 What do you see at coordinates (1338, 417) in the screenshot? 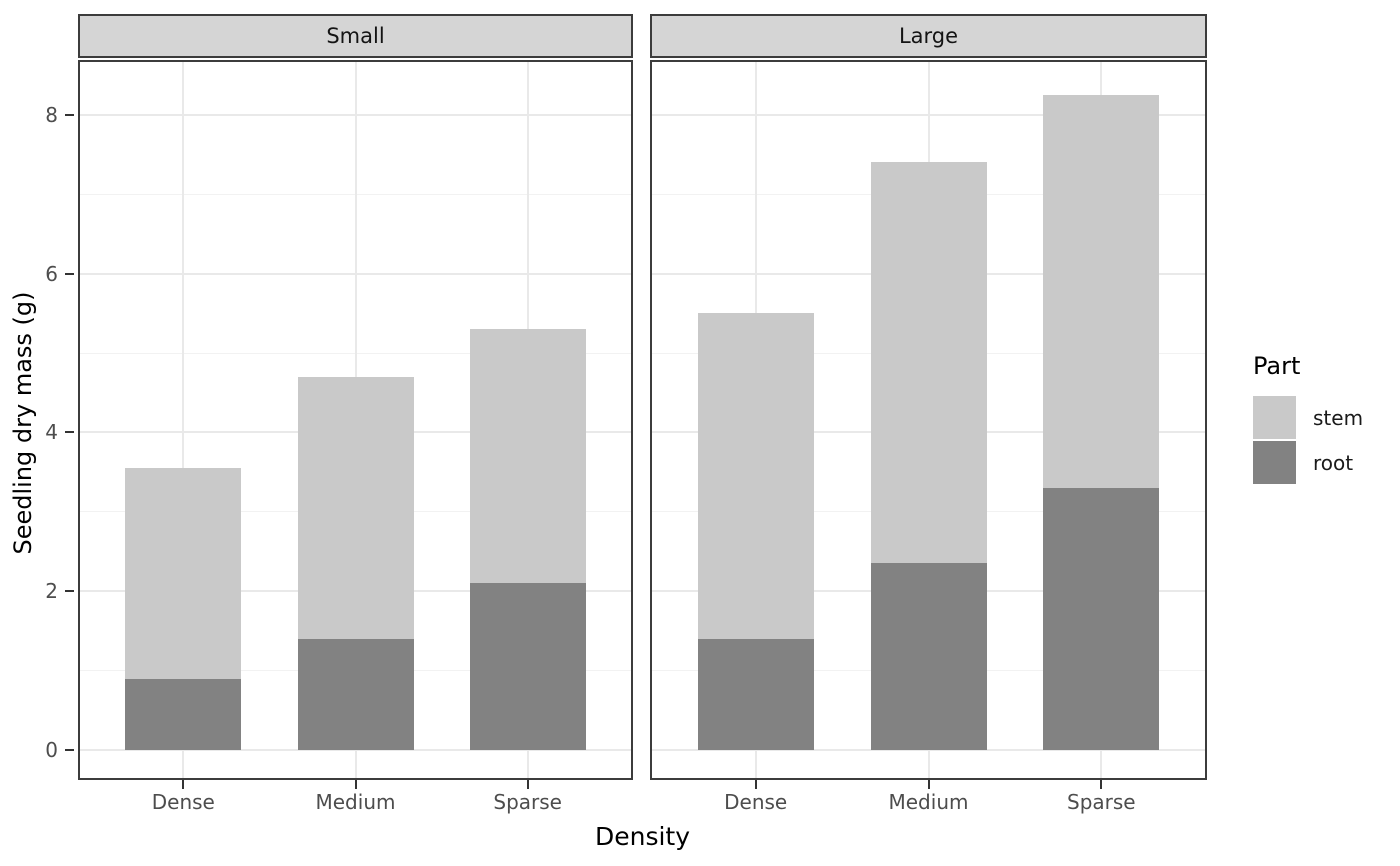
I see `legend-item-label: stem` at bounding box center [1338, 417].